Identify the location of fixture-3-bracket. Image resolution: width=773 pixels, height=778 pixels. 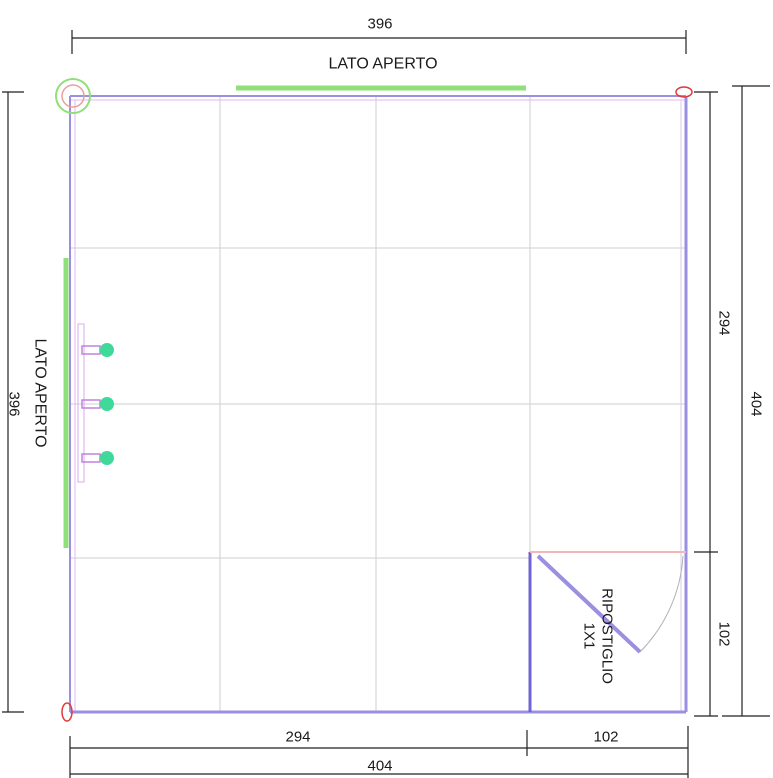
(91, 458).